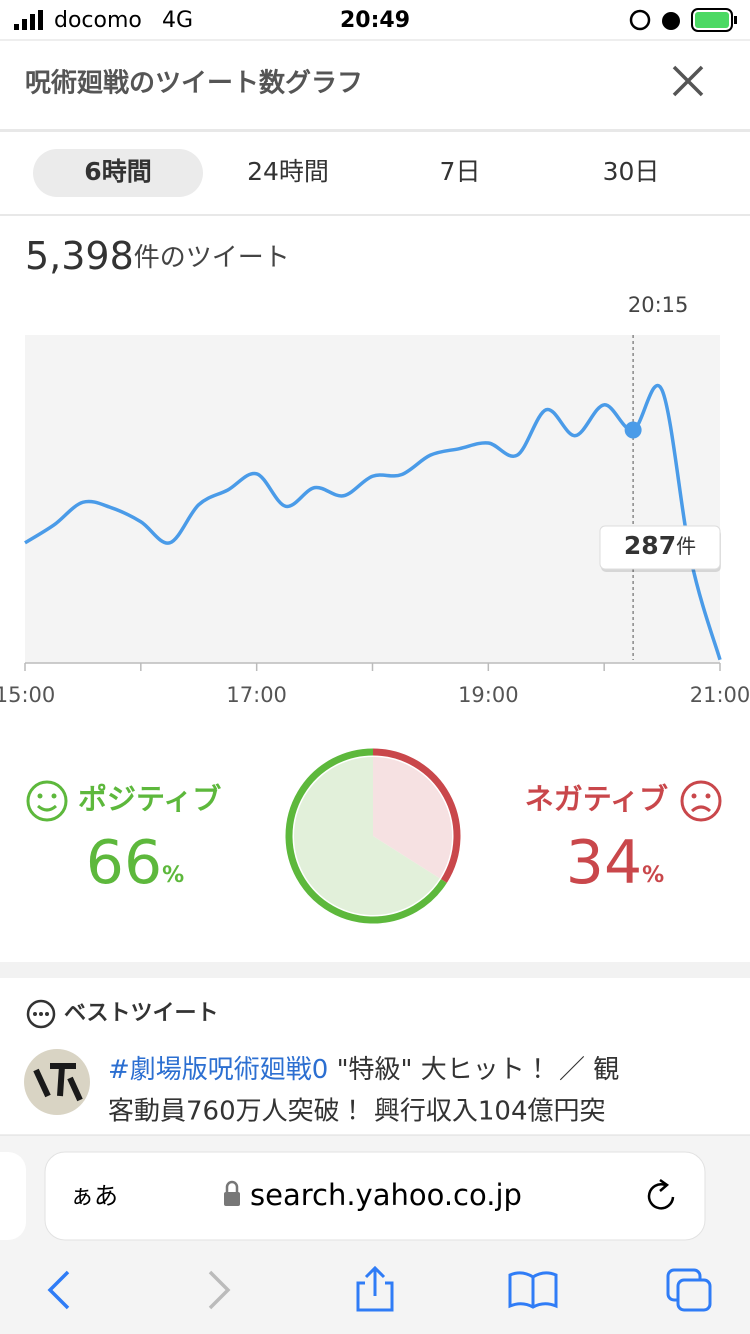  Describe the element at coordinates (633, 430) in the screenshot. I see `highlight-point` at that location.